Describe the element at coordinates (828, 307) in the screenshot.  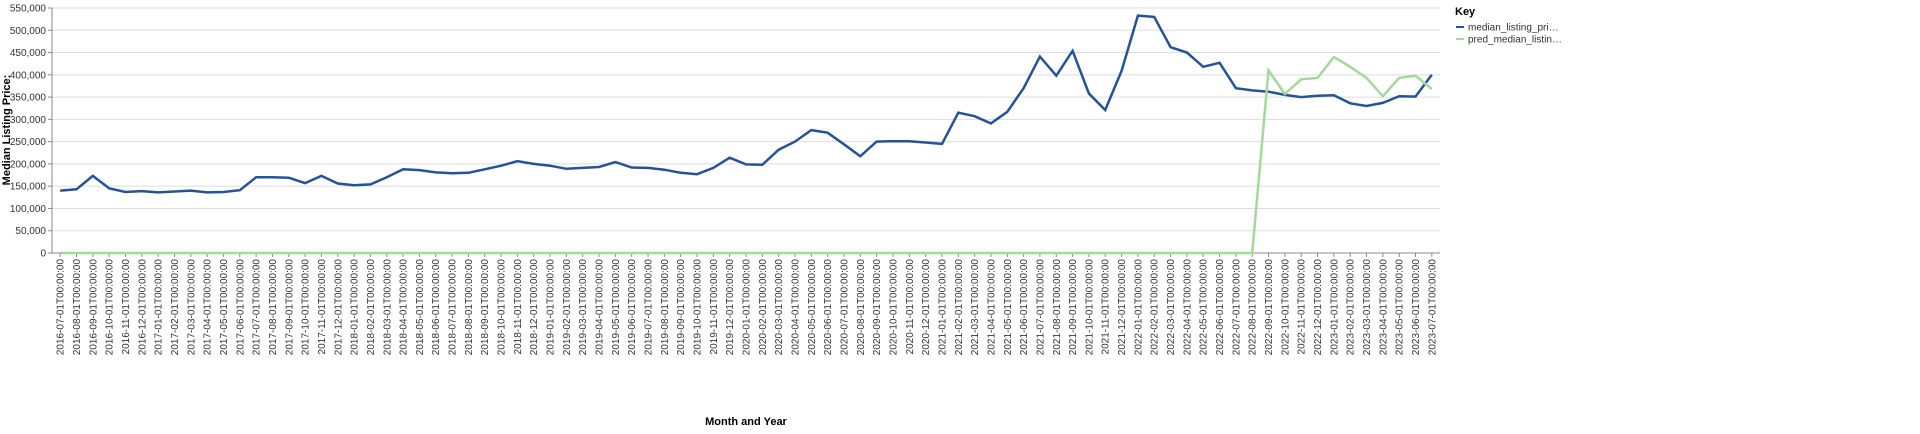
I see `x-tick-label: 2020-06-01T00:00:00` at that location.